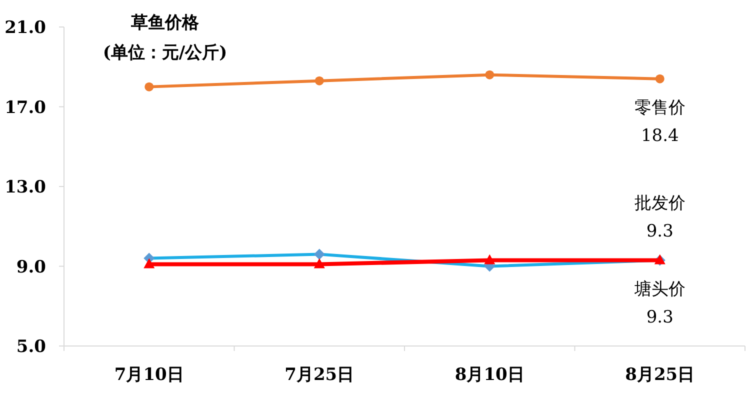  What do you see at coordinates (660, 108) in the screenshot?
I see `series-name: 零售价` at bounding box center [660, 108].